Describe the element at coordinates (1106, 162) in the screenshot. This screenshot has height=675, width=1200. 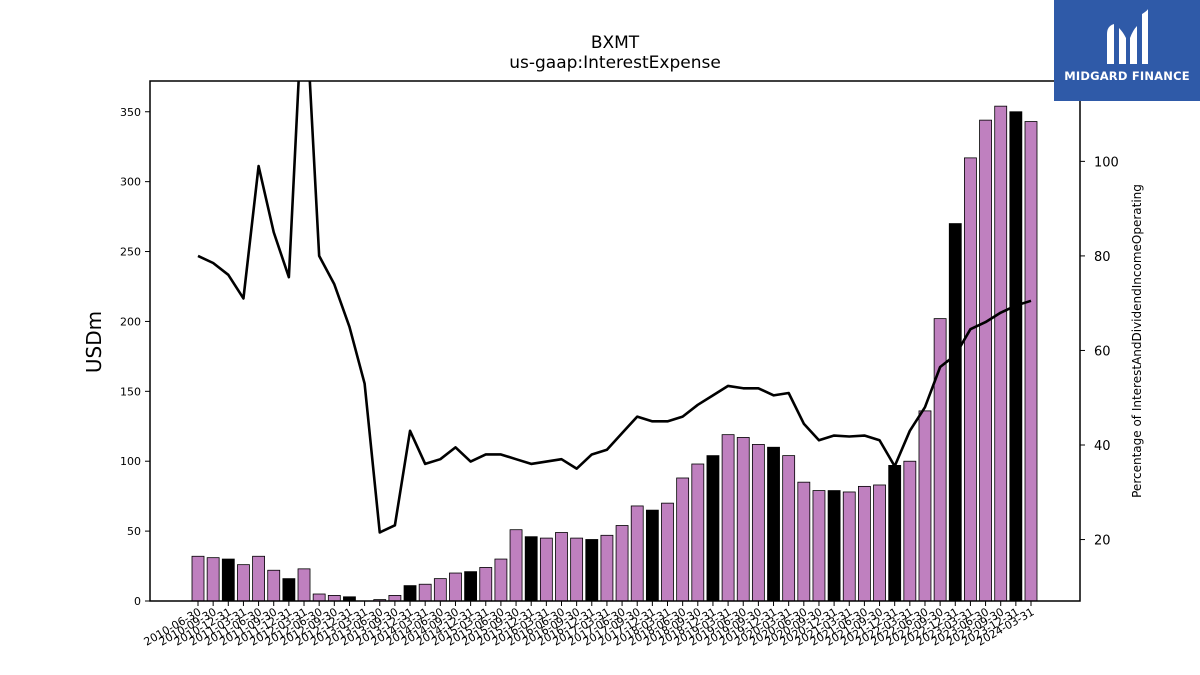
I see `y2-tick-label: 100` at that location.